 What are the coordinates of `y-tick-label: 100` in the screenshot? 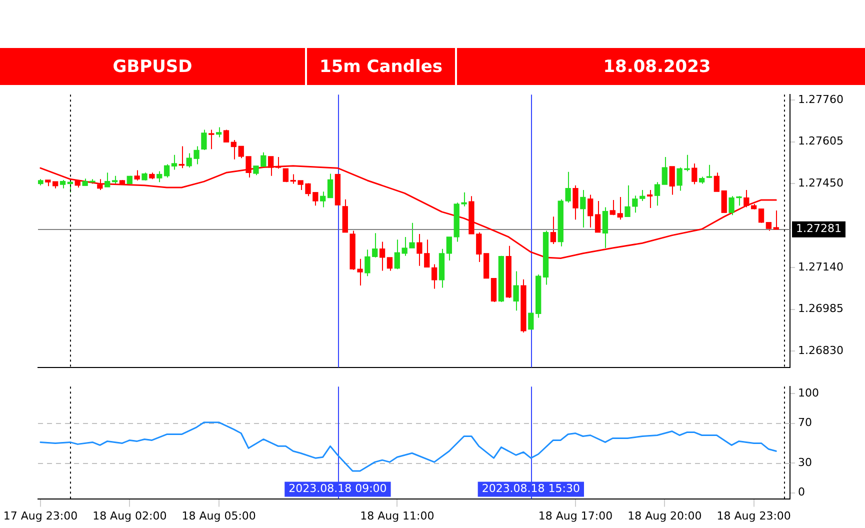 It's located at (808, 393).